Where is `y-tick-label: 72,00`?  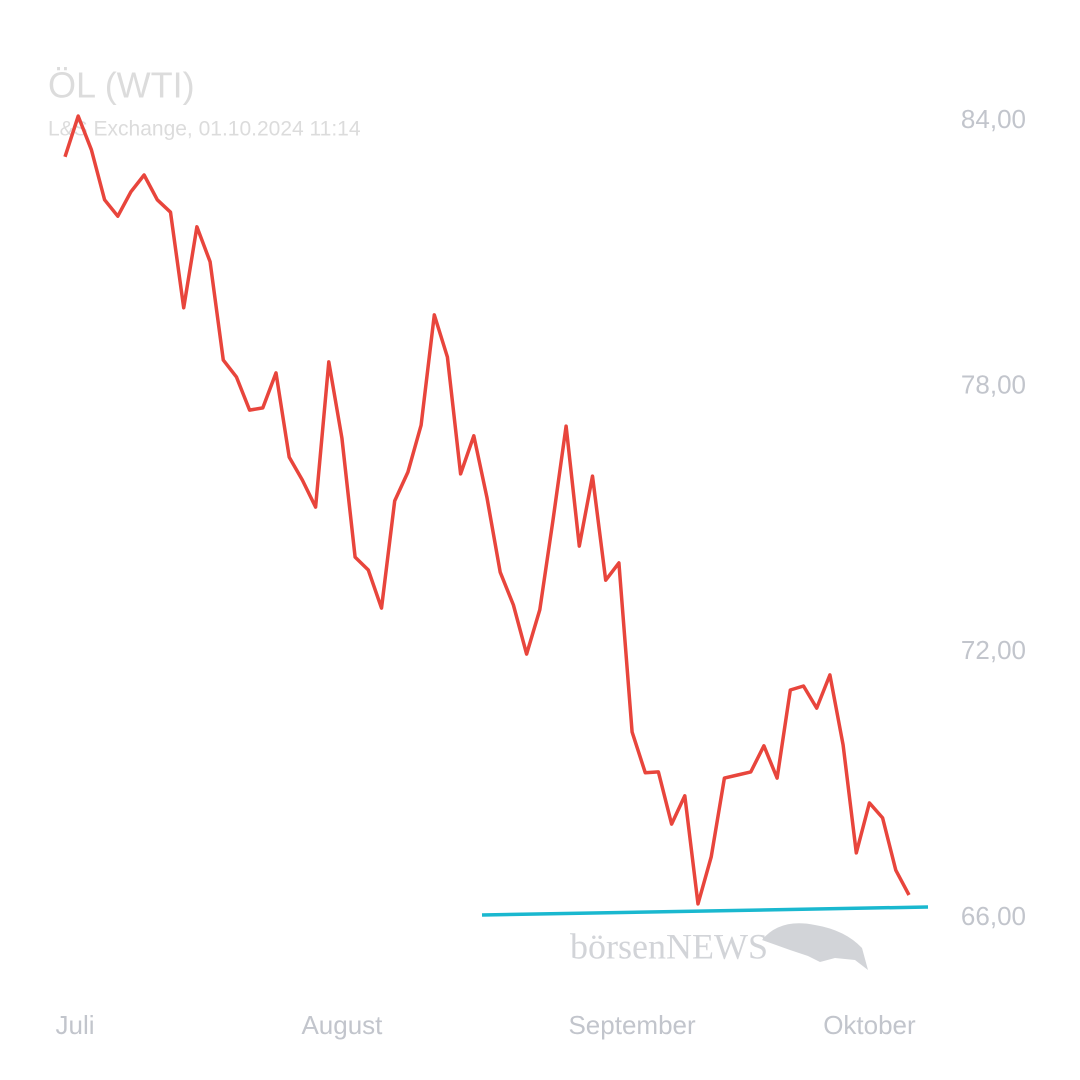
y-tick-label: 72,00 is located at coordinates (993, 650).